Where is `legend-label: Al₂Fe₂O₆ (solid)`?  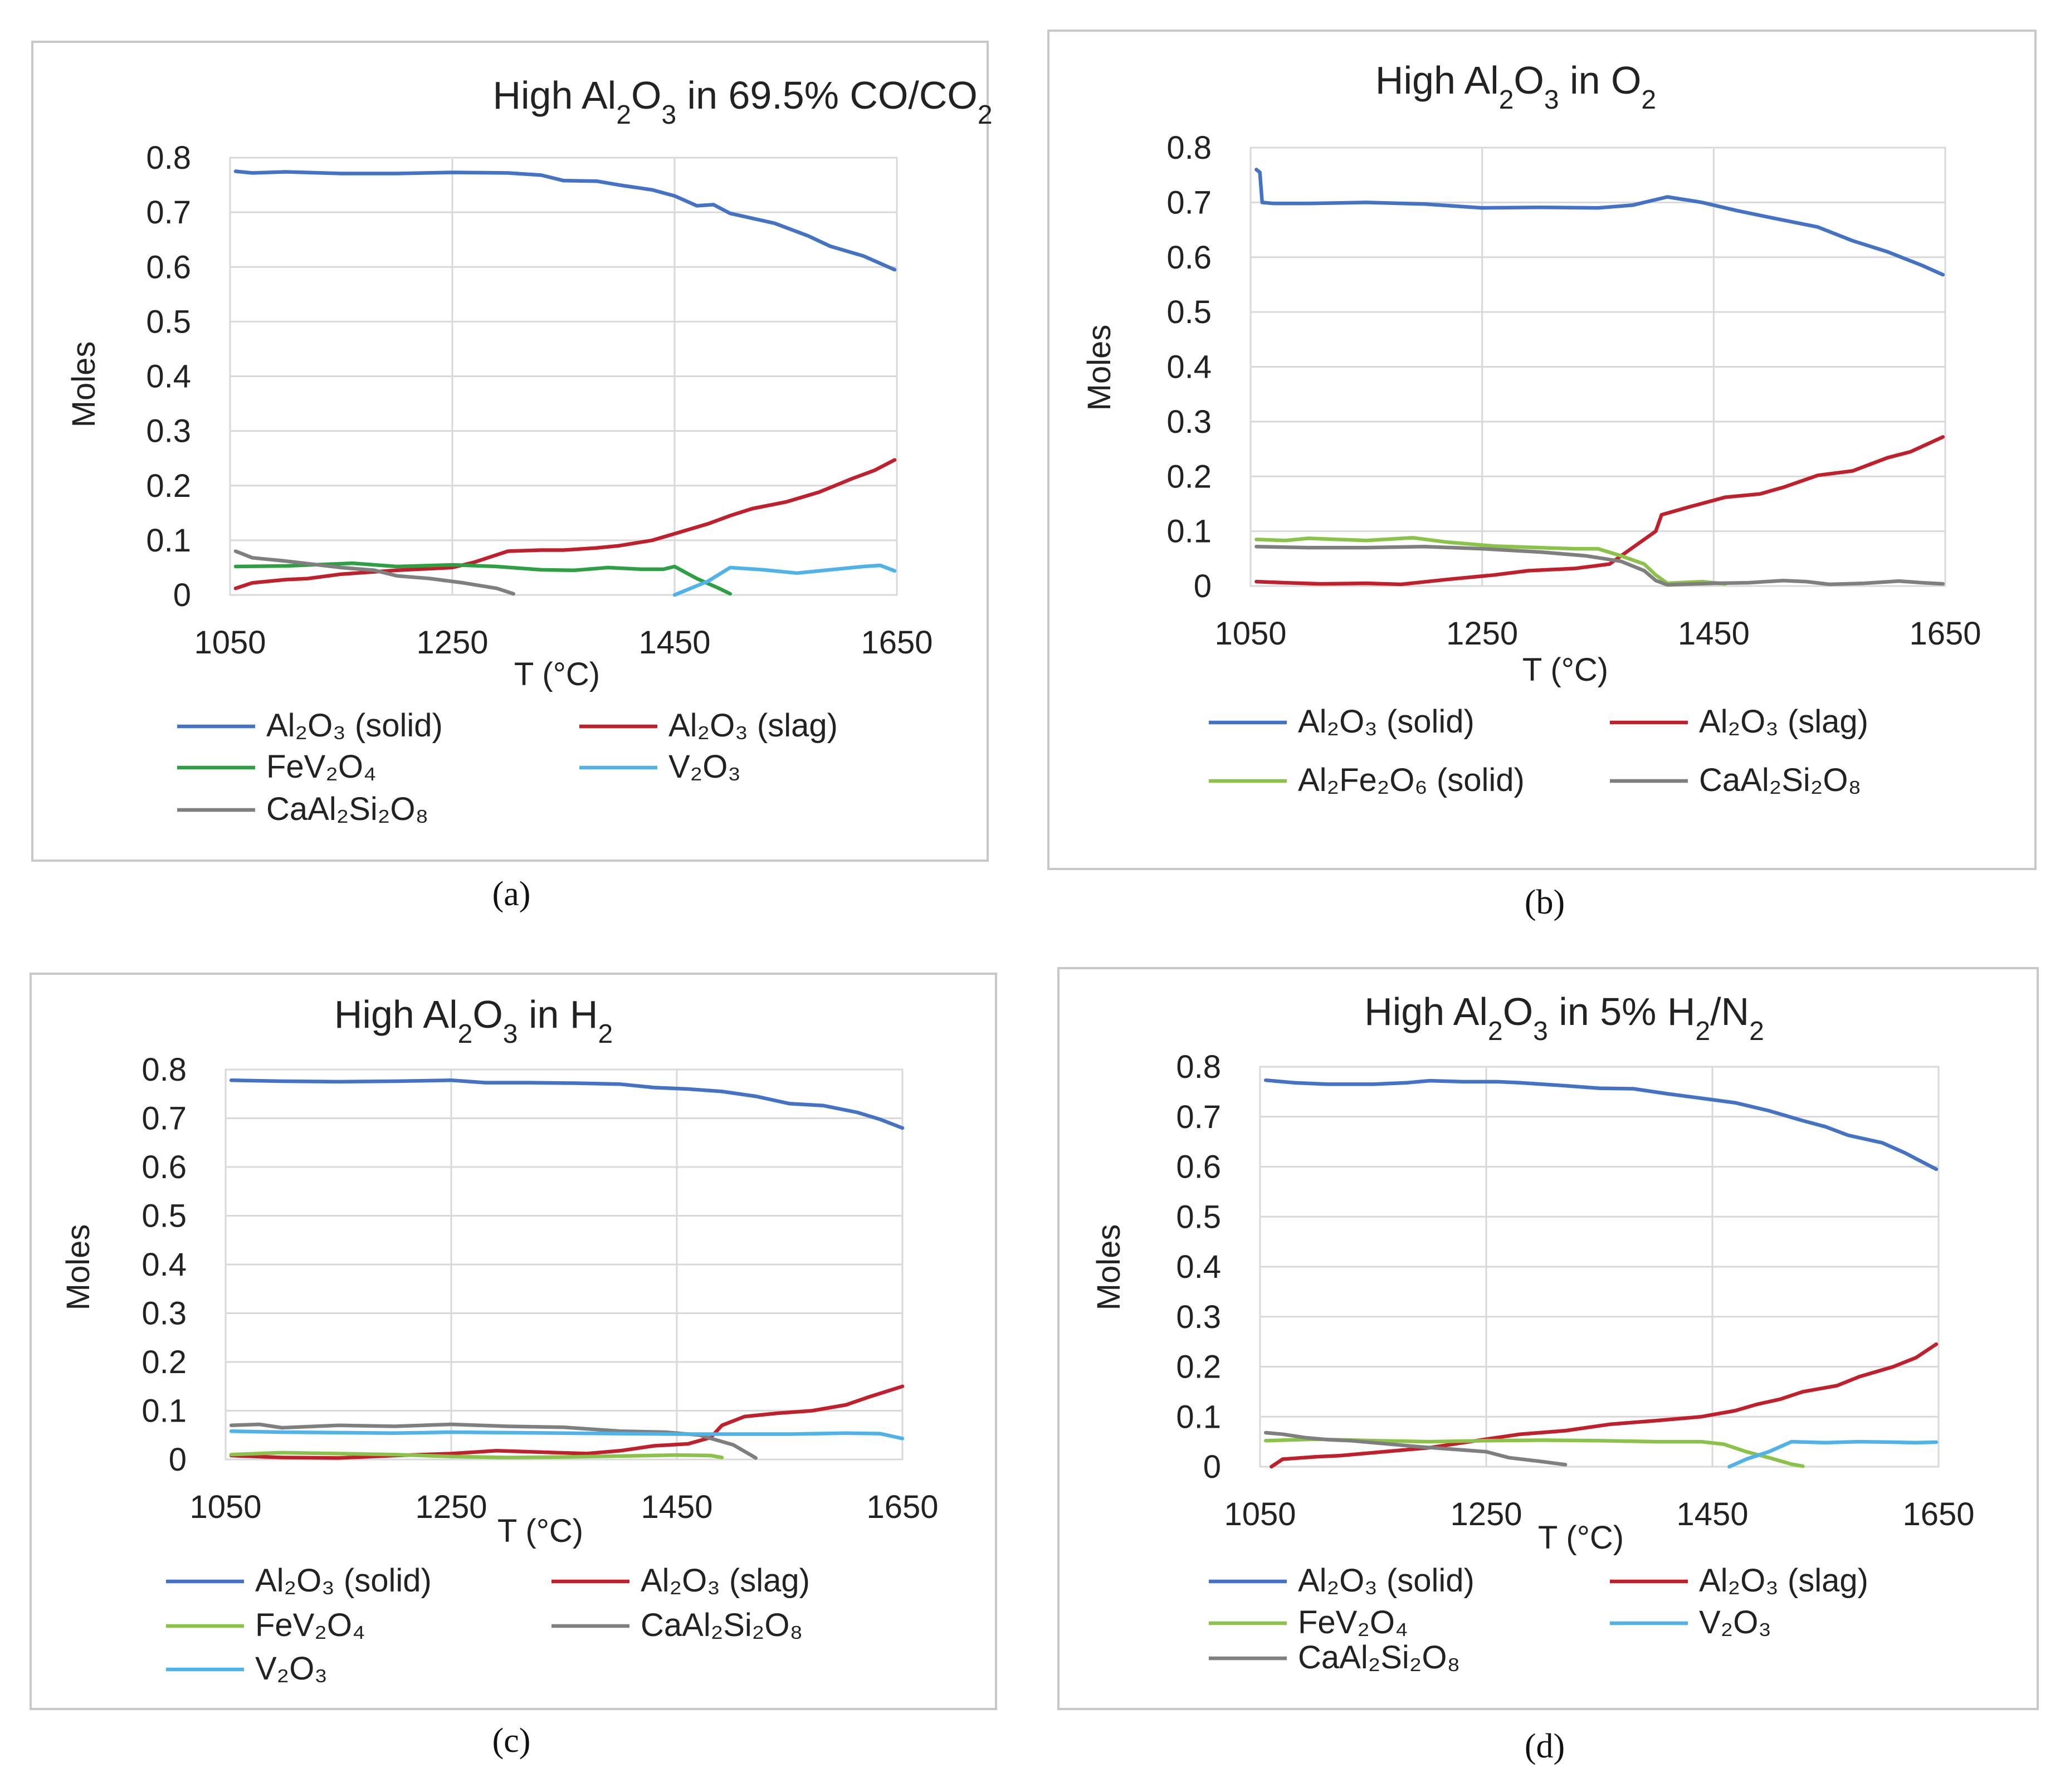
legend-label: Al₂Fe₂O₆ (solid) is located at coordinates (1411, 780).